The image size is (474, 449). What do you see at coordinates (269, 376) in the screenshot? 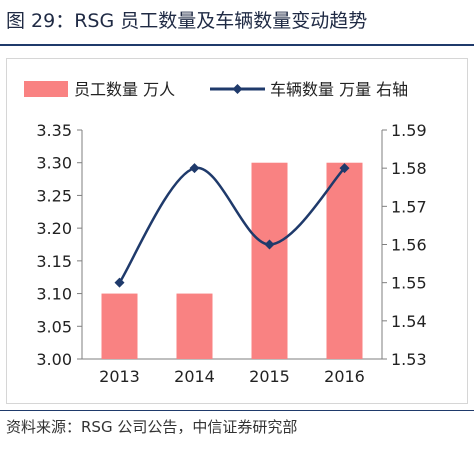
I see `x-tick-label: 2015` at bounding box center [269, 376].